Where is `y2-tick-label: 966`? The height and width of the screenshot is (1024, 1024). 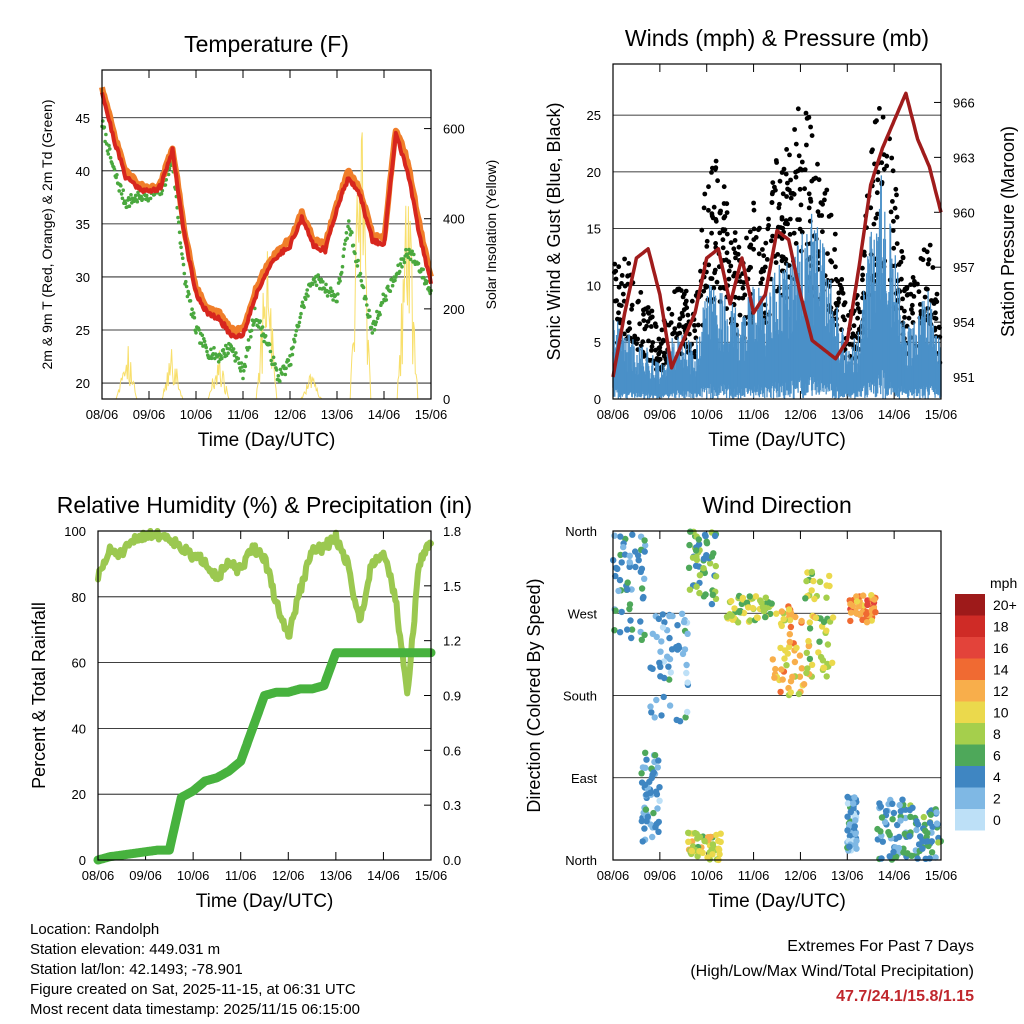
y2-tick-label: 966 is located at coordinates (964, 102).